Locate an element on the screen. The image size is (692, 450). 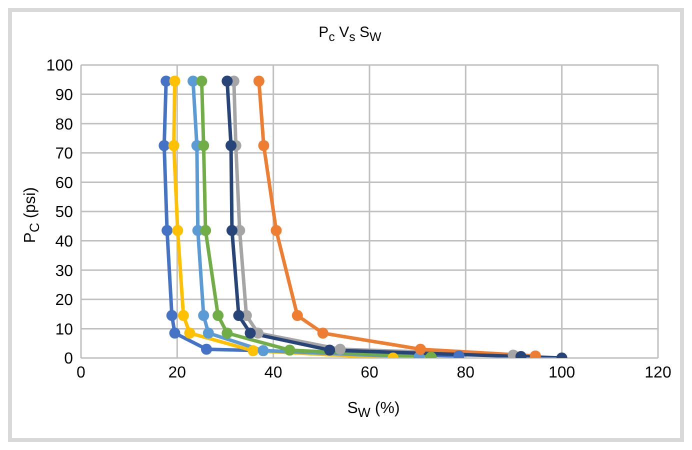
x-axis-title: S$_{W}$ (%) is located at coordinates (373, 410).